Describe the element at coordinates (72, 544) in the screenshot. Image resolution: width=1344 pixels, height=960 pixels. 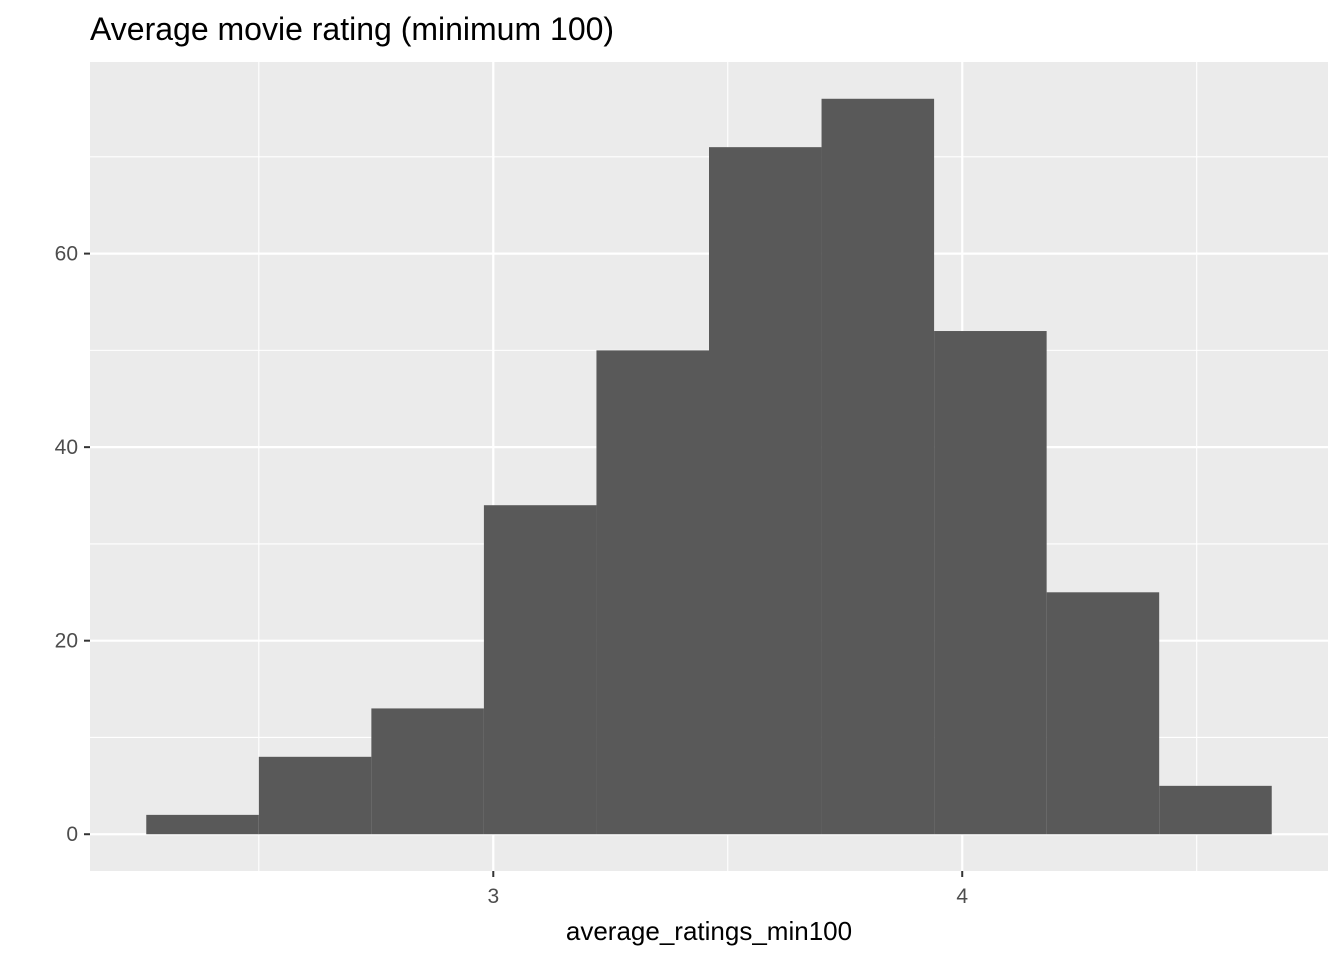
I see `y-axis: 0 20 40 60` at that location.